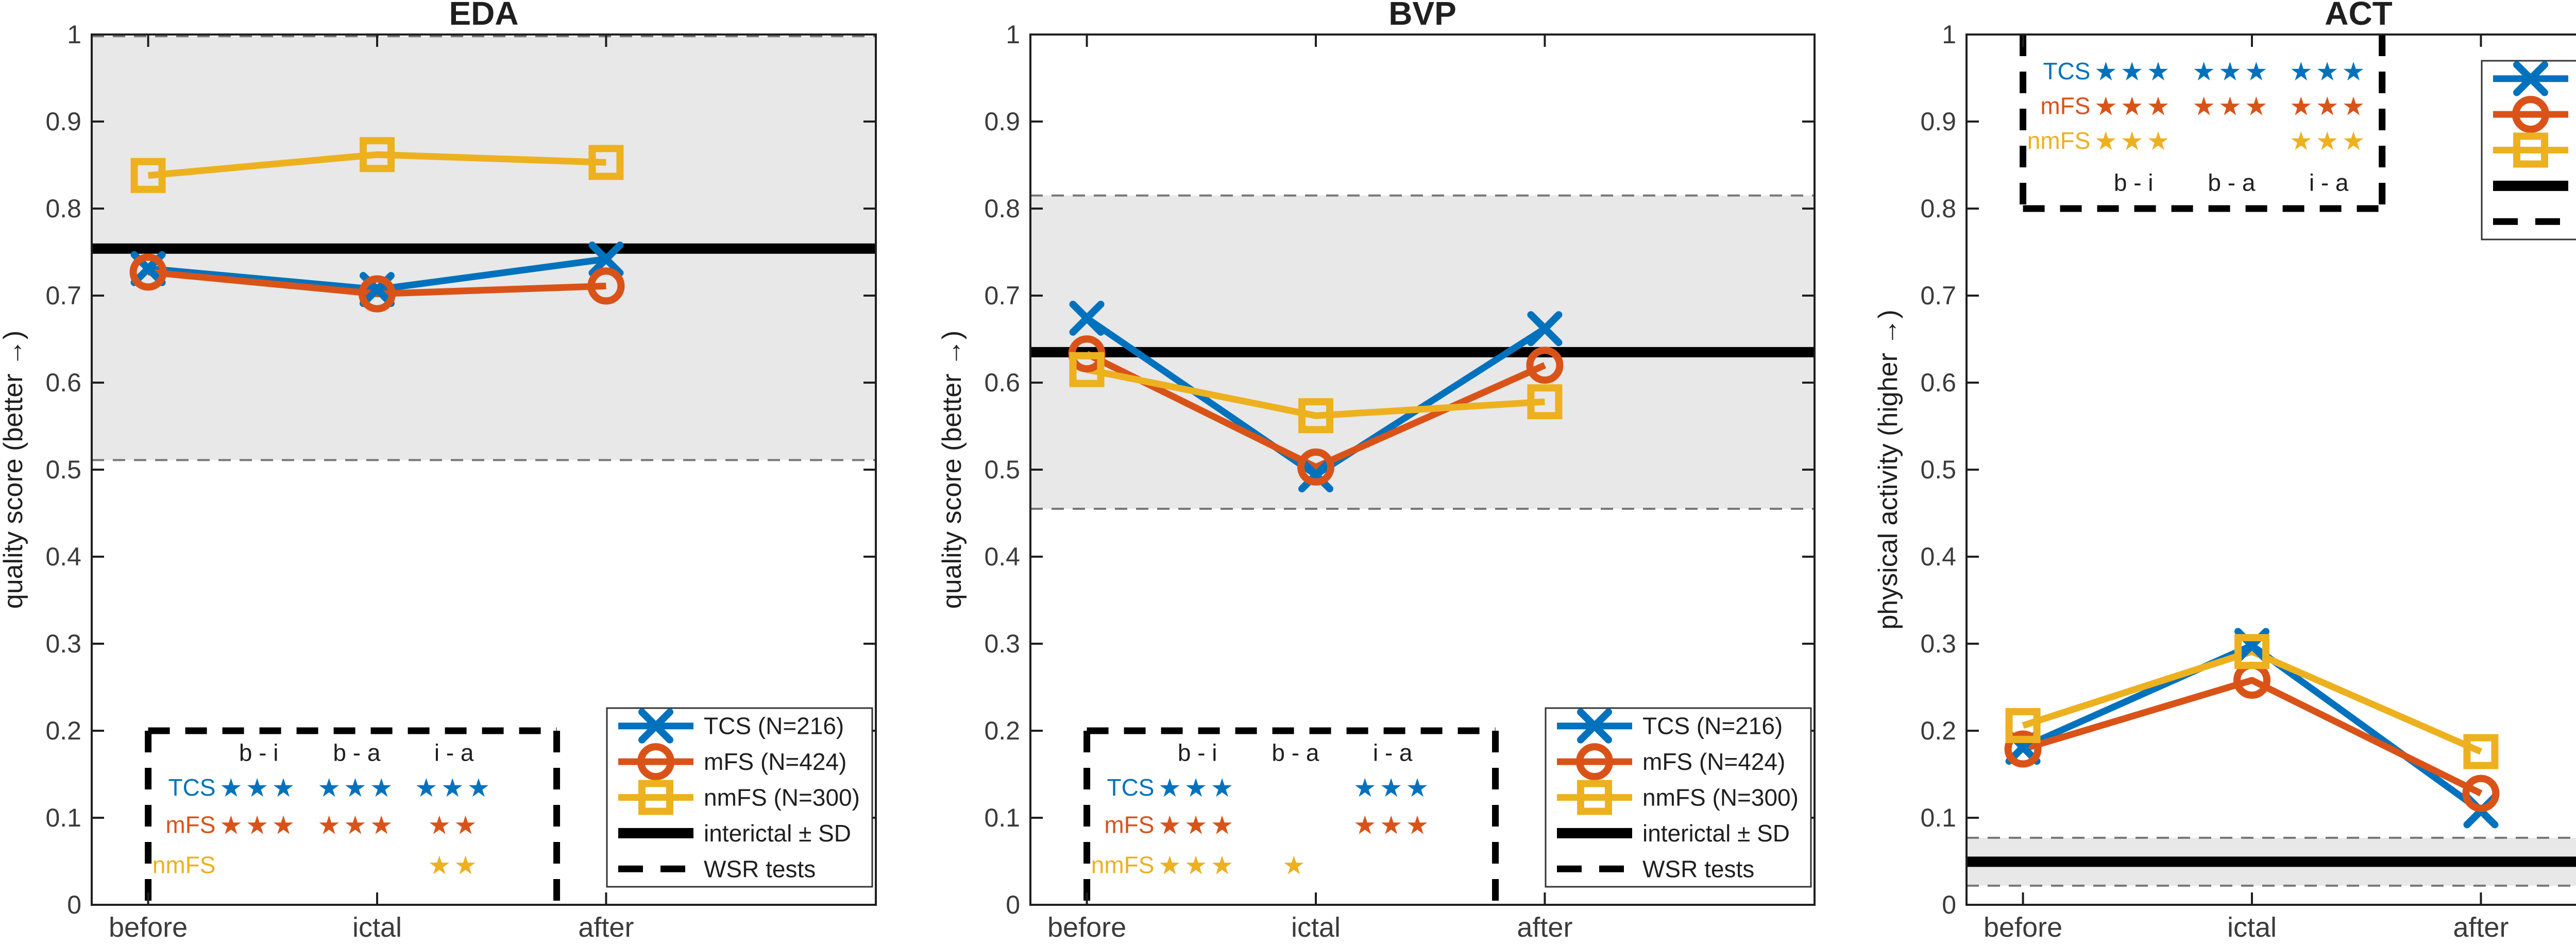 This screenshot has height=946, width=2576. What do you see at coordinates (454, 865) in the screenshot?
I see `eda-wsr-stars-nmFS-2: ★★` at bounding box center [454, 865].